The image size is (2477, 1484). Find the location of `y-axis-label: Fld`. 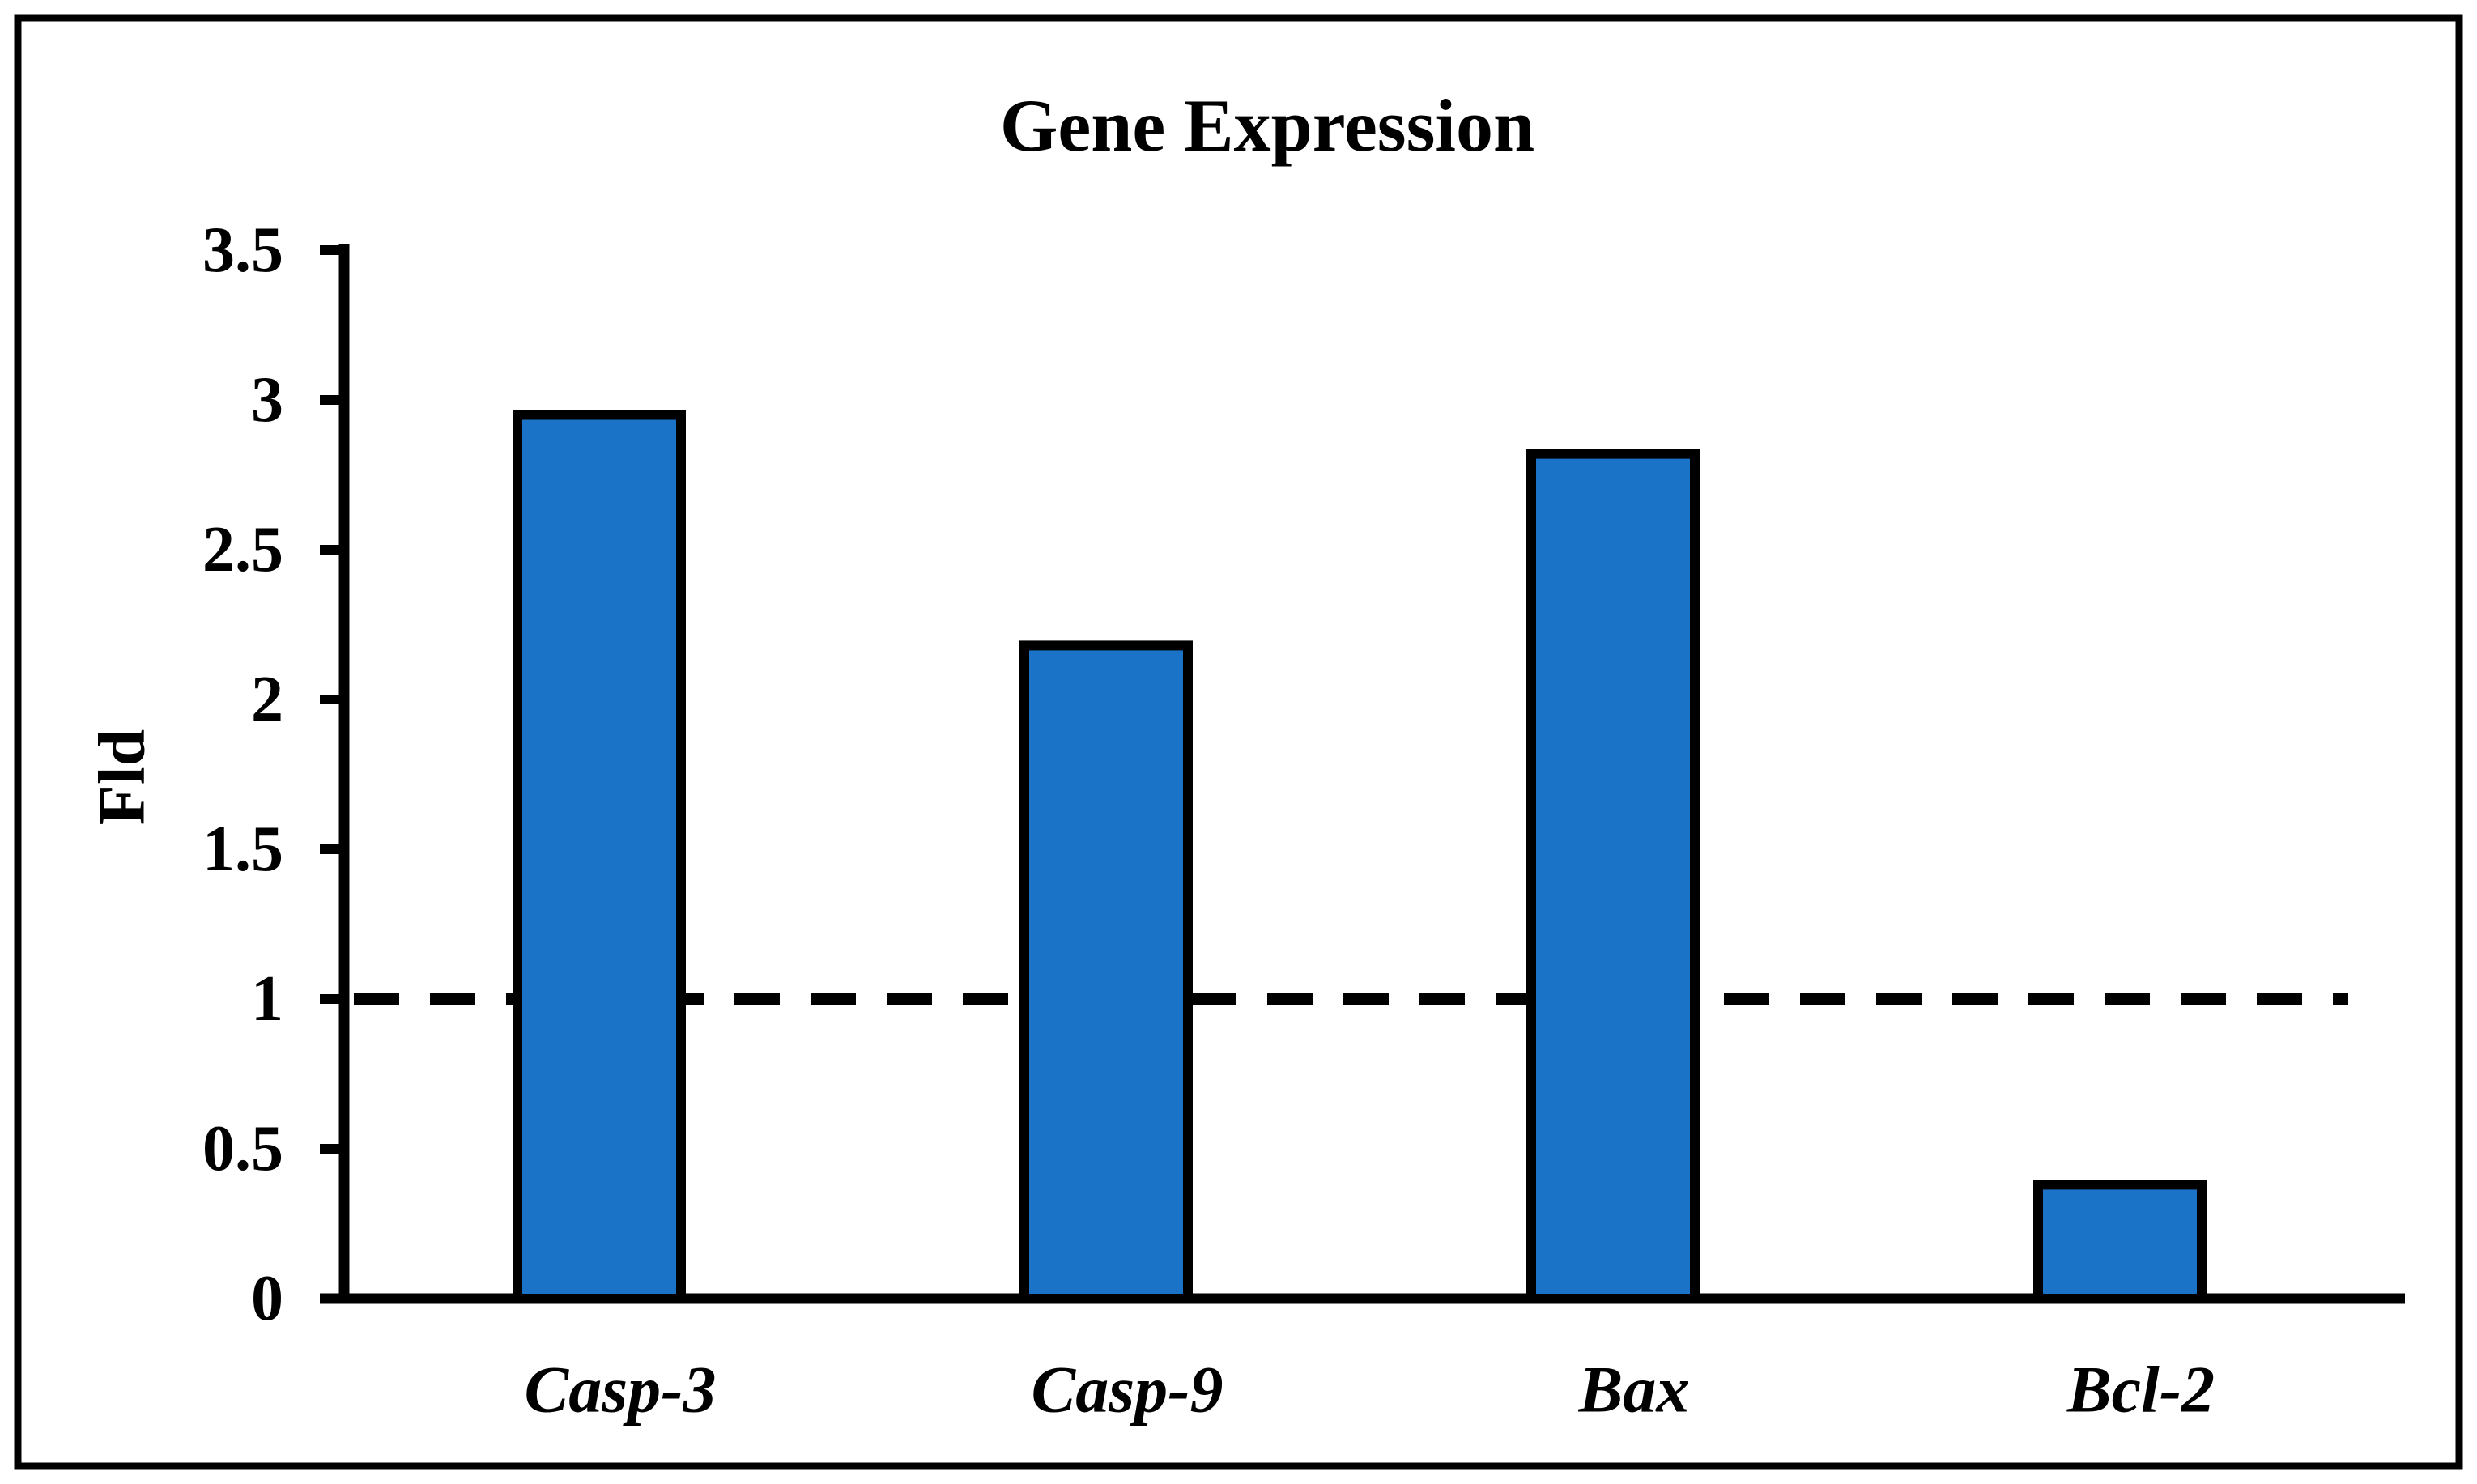

y-axis-label: Fld is located at coordinates (122, 777).